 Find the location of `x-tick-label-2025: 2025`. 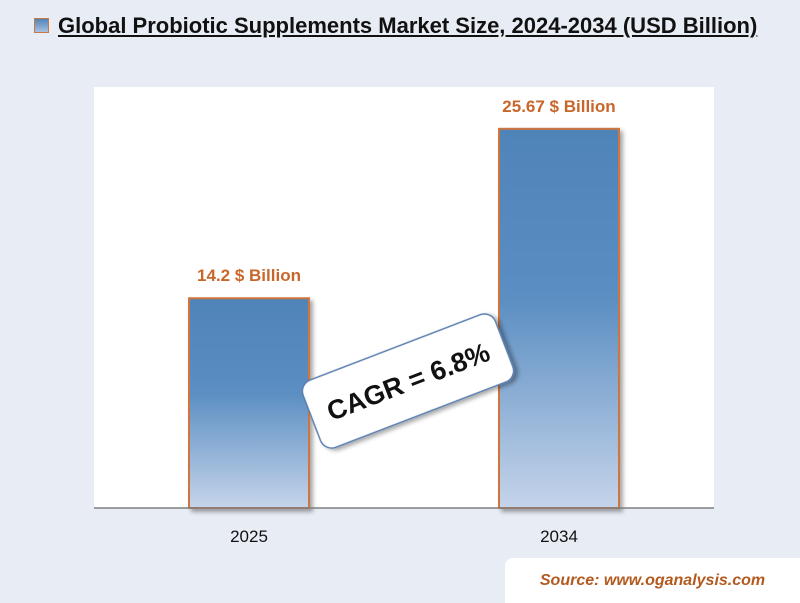

x-tick-label-2025: 2025 is located at coordinates (249, 536).